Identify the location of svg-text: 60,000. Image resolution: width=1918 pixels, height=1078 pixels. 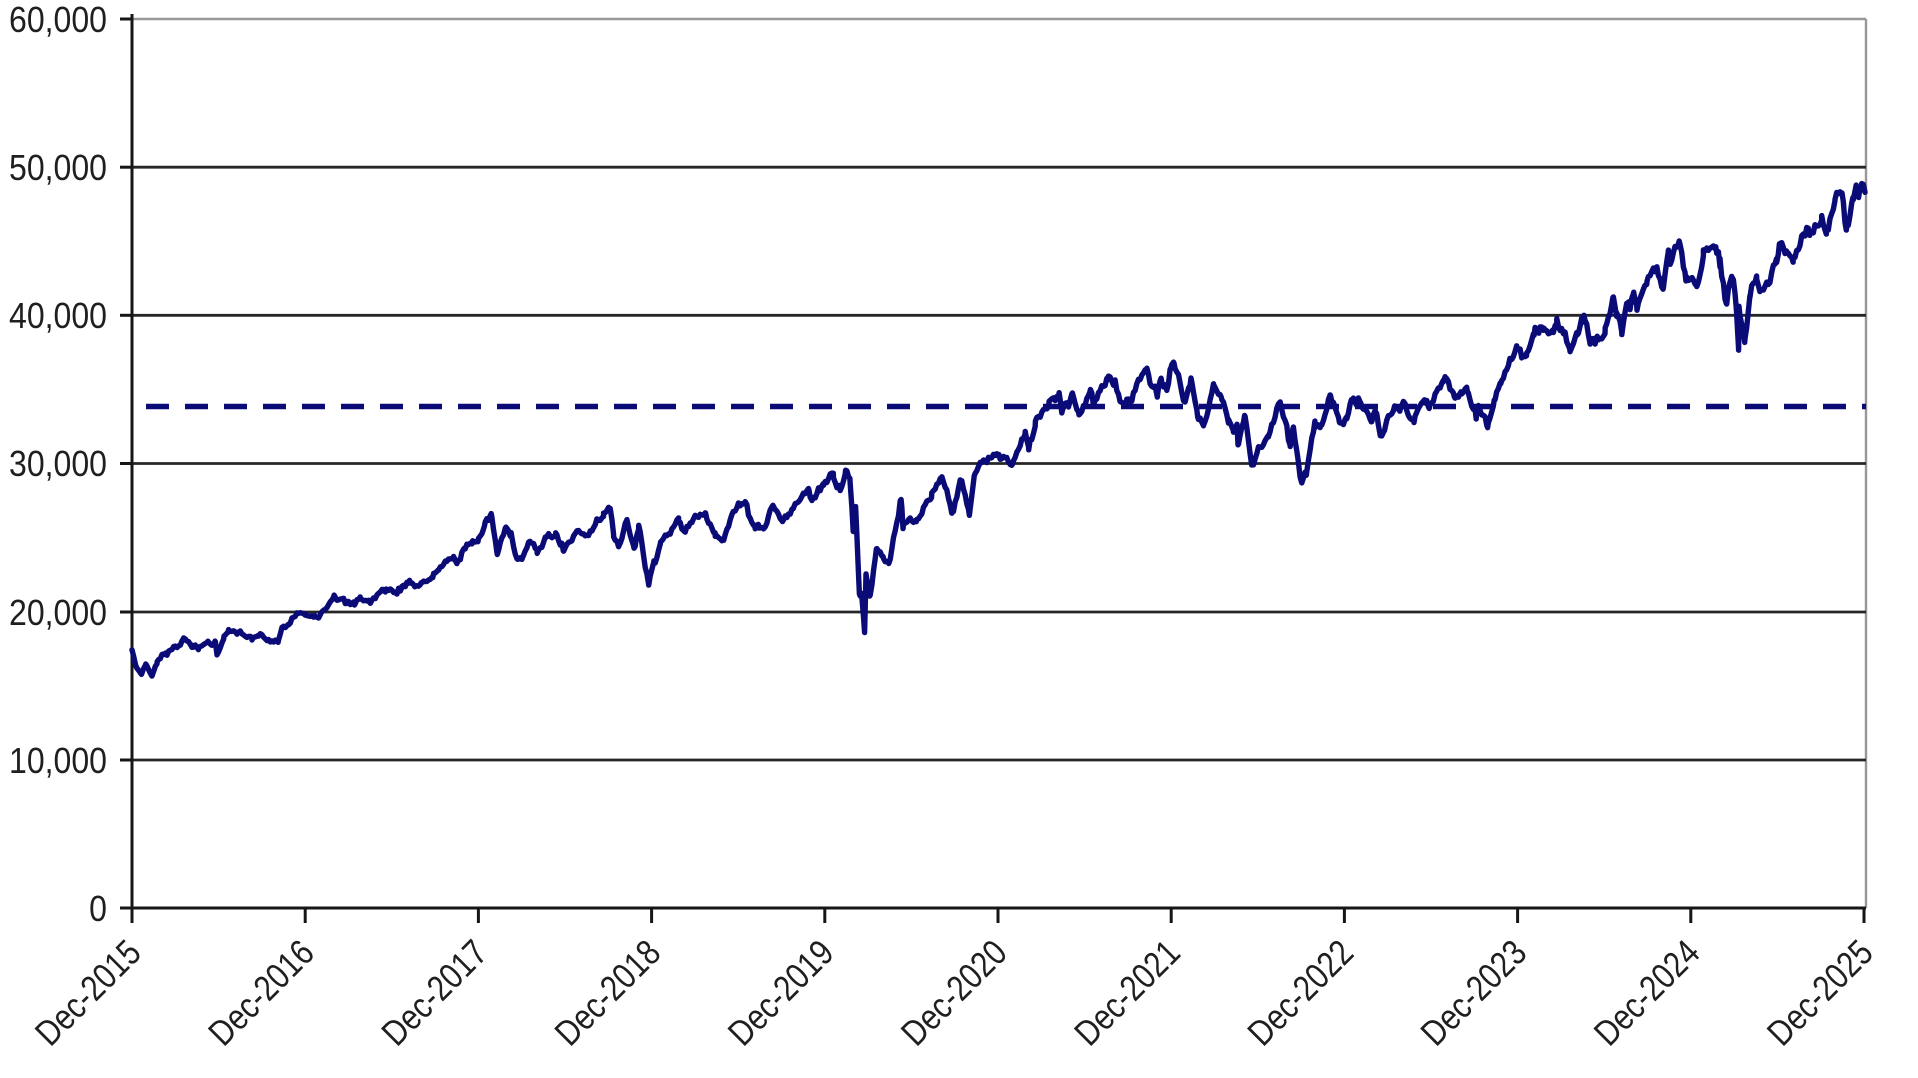
(58, 20).